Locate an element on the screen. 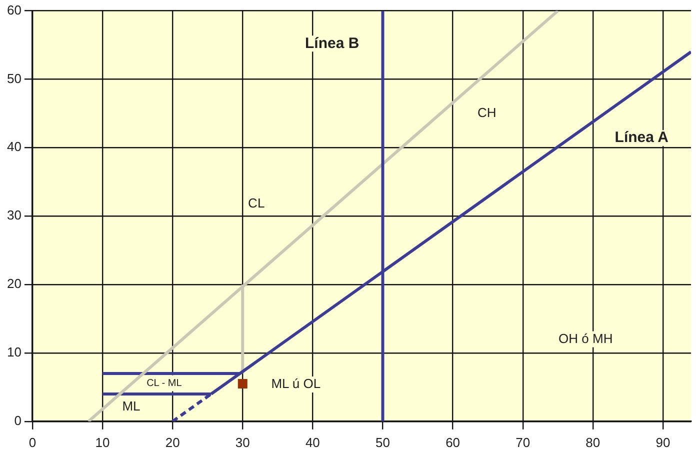 The height and width of the screenshot is (461, 698). annotation: ML ú OL is located at coordinates (296, 384).